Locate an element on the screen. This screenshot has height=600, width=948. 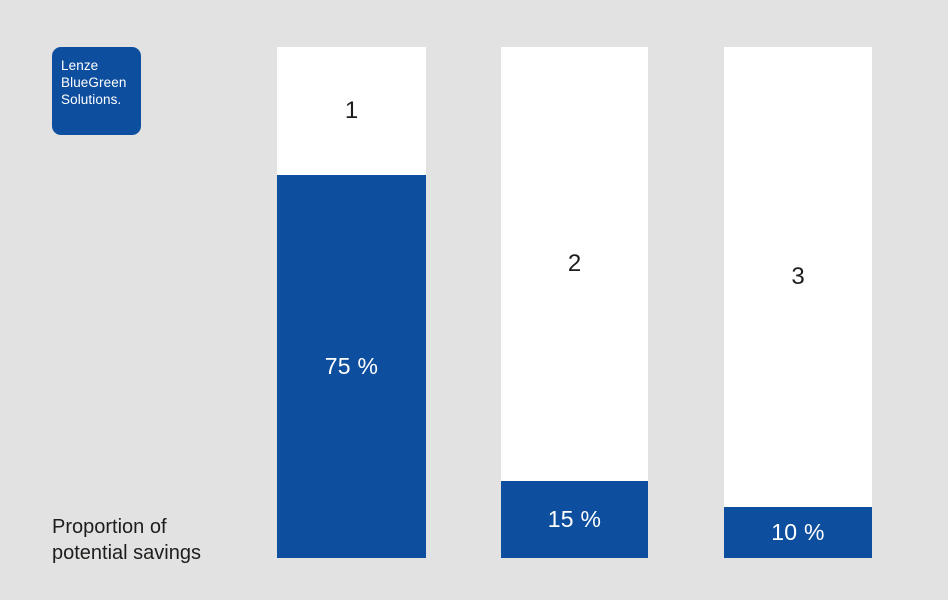
bar-2-fill: 15 % is located at coordinates (574, 519).